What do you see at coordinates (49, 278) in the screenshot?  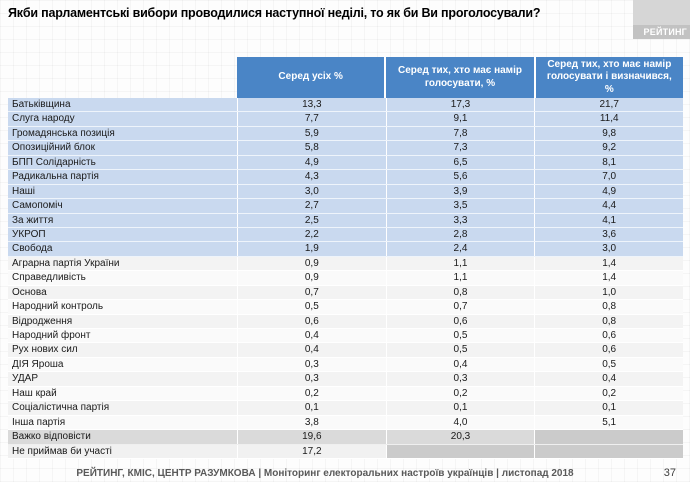 I see `party-name-cell: Справедливість` at bounding box center [49, 278].